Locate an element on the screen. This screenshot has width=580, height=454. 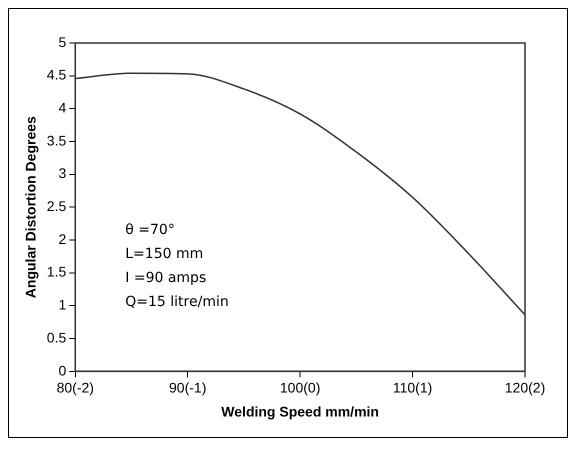
y-axis-title: Angular Distortion Degrees is located at coordinates (30, 207).